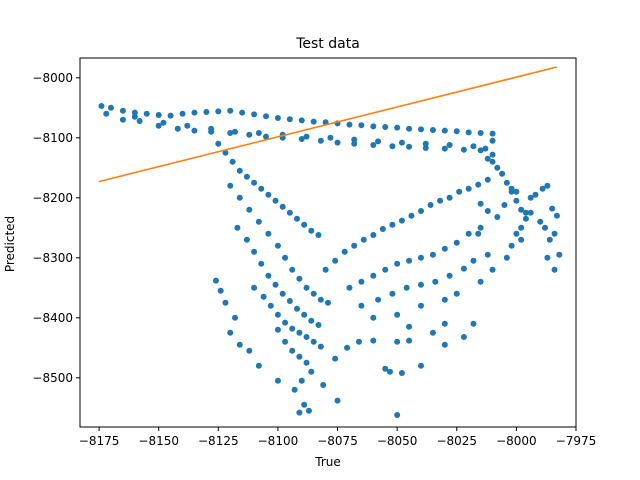 Image resolution: width=640 pixels, height=480 pixels. What do you see at coordinates (52, 78) in the screenshot?
I see `y-tick-label: −8000` at bounding box center [52, 78].